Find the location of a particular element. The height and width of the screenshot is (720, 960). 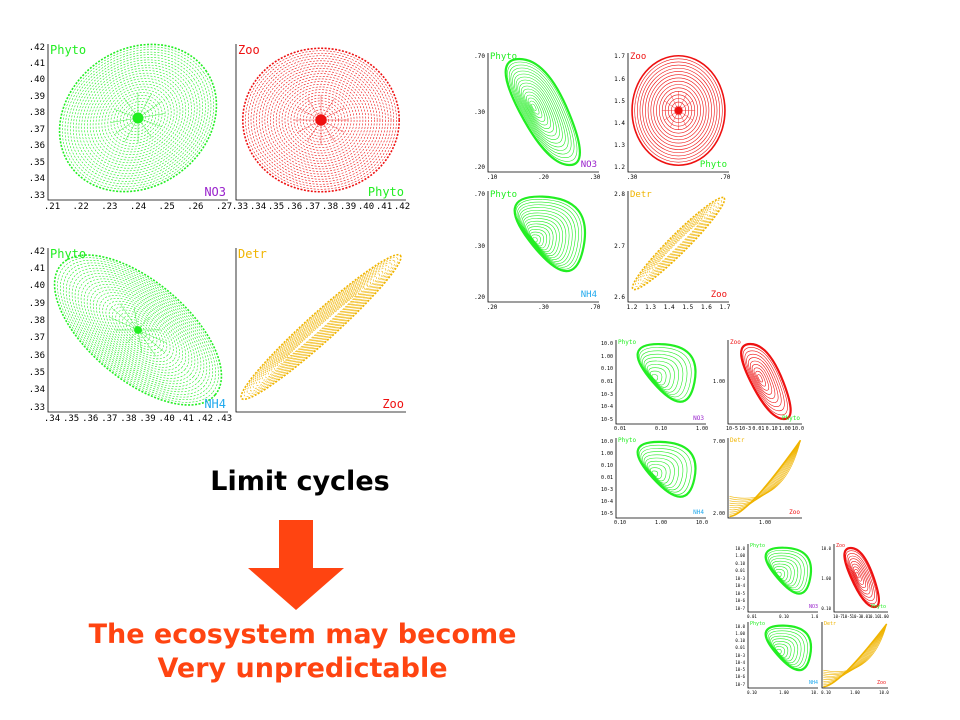

y-tick-label: 2.00 is located at coordinates (718, 514).